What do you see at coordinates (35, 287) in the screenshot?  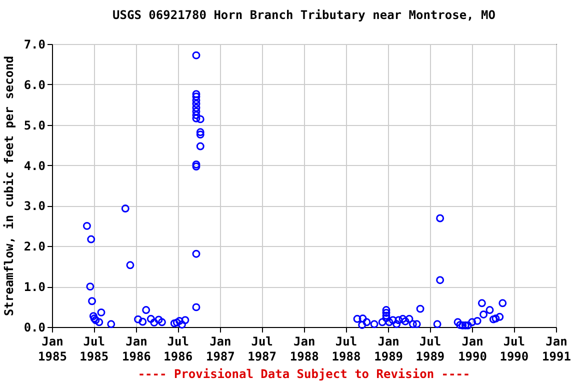 I see `y-tick-label: 1.0` at bounding box center [35, 287].